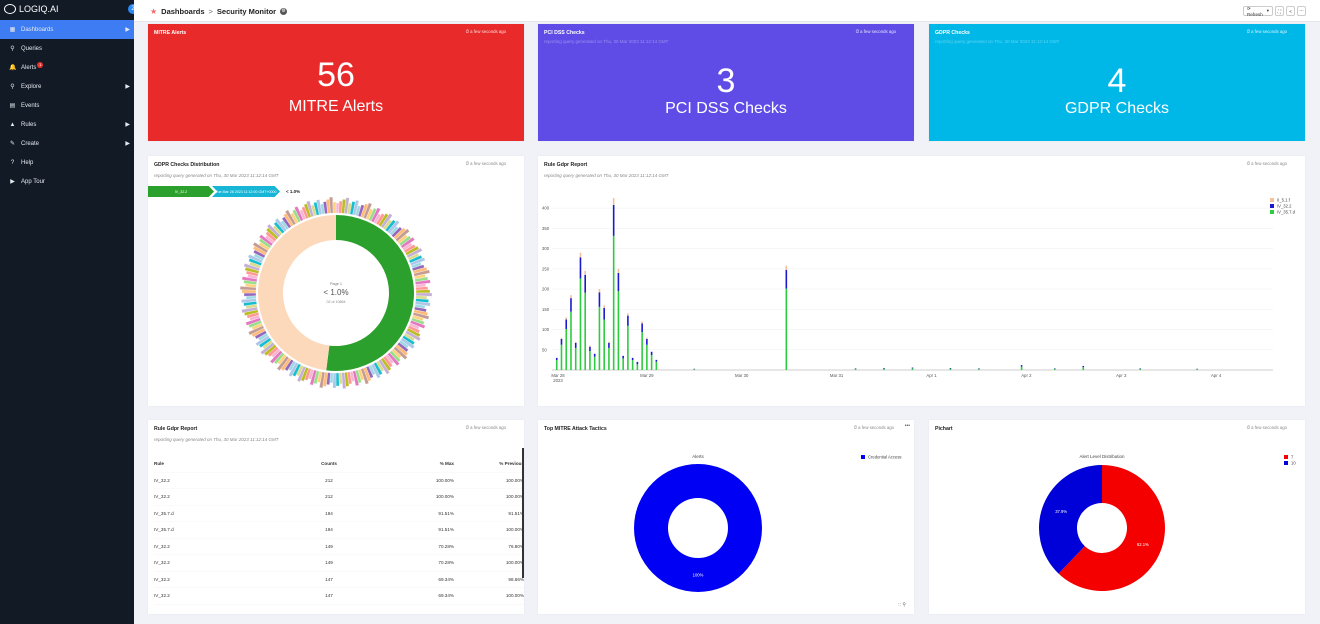  I want to click on refresh-button: ⟳ Refresh ▾, so click(1258, 11).